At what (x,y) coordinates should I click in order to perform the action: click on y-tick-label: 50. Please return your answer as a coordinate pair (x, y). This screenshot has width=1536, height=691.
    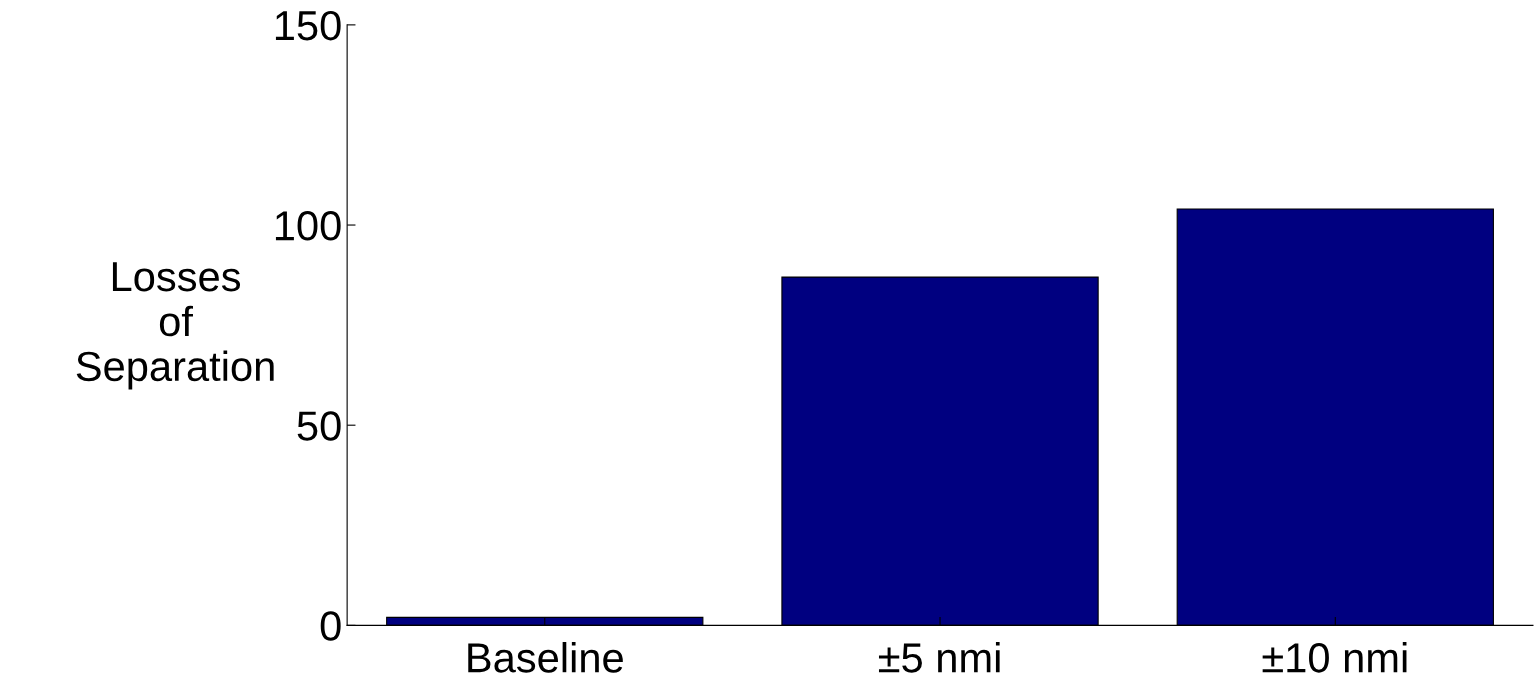
    Looking at the image, I should click on (319, 426).